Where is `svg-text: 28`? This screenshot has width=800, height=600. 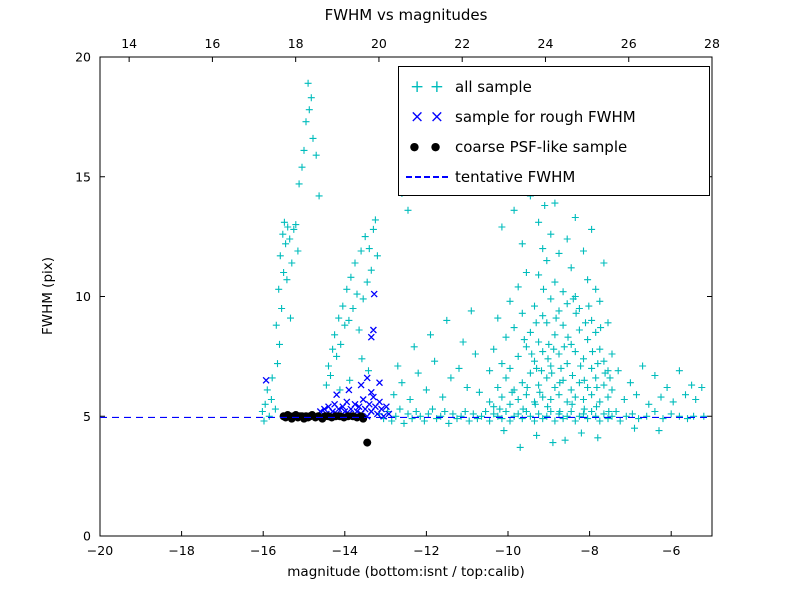
svg-text: 28 is located at coordinates (712, 43).